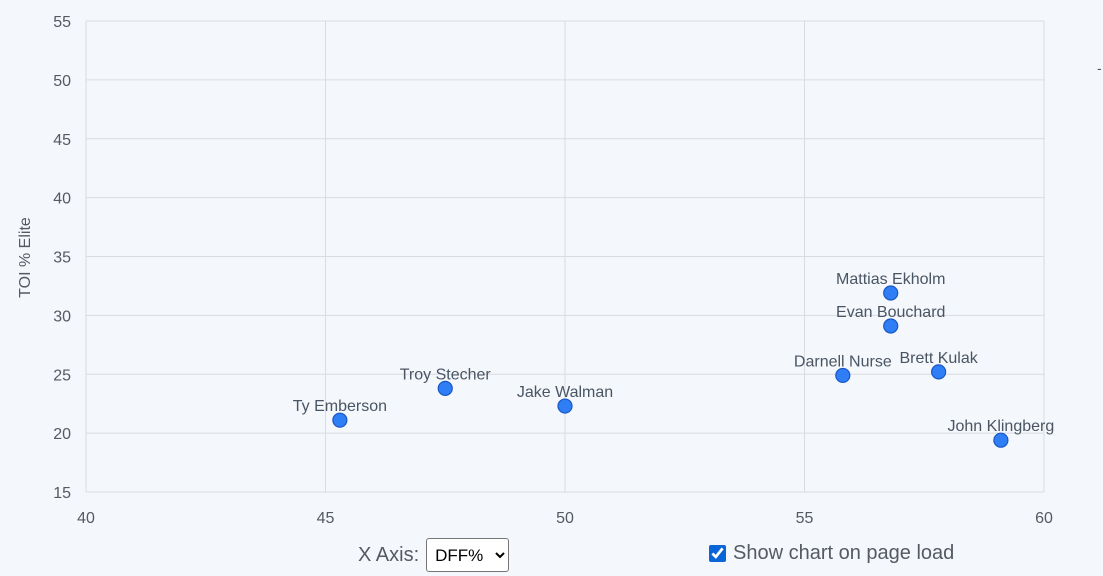  Describe the element at coordinates (340, 406) in the screenshot. I see `data-point-label: Ty Emberson` at that location.